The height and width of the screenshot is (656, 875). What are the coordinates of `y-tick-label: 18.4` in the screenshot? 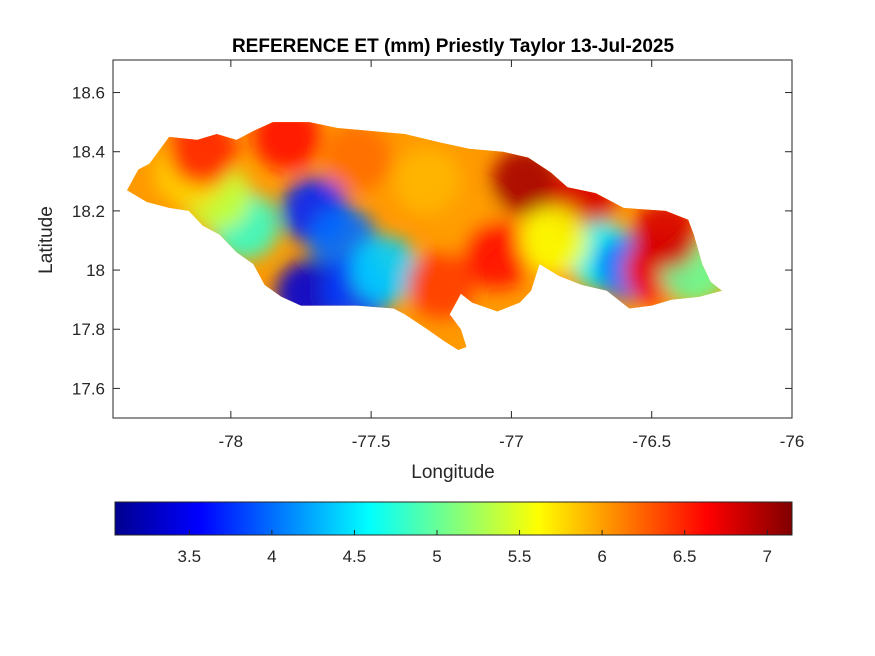 It's located at (88, 152).